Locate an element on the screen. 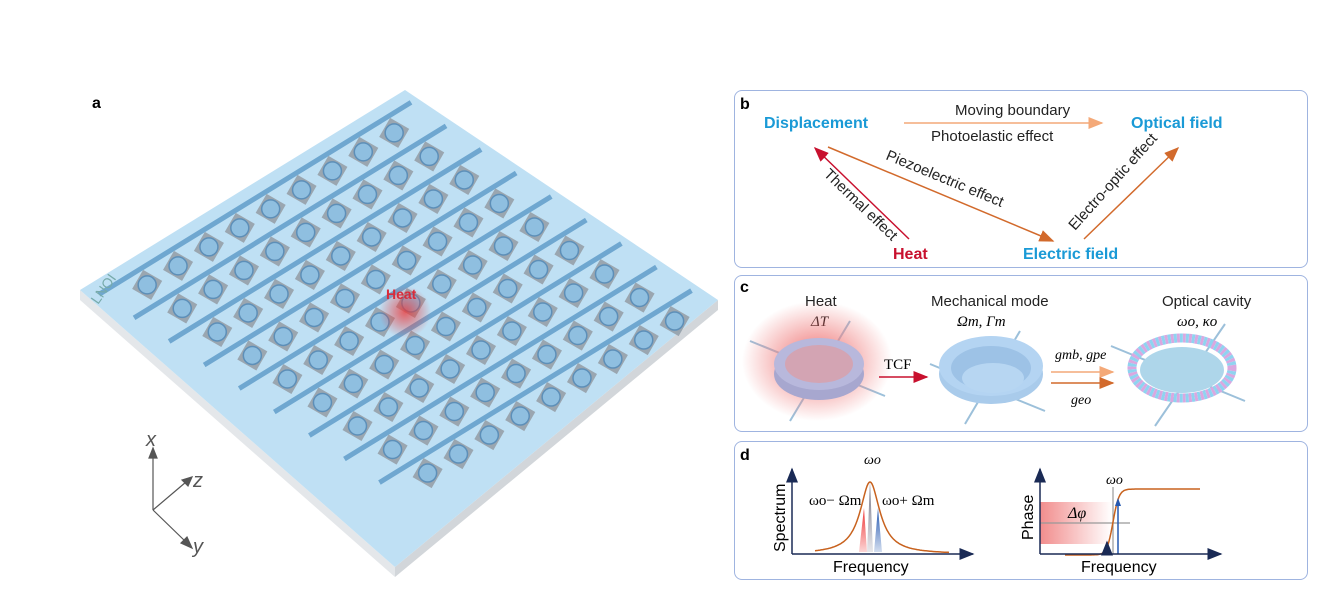 This screenshot has width=1319, height=610. mechanical-resonator is located at coordinates (987, 377).